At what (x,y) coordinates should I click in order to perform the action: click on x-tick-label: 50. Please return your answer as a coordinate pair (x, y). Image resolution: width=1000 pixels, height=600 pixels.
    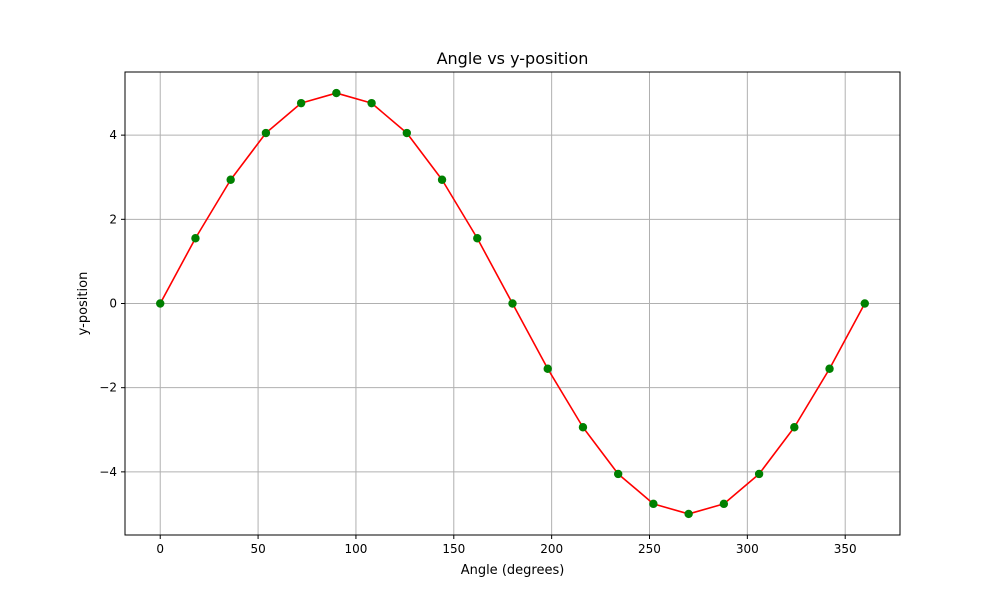
    Looking at the image, I should click on (257, 549).